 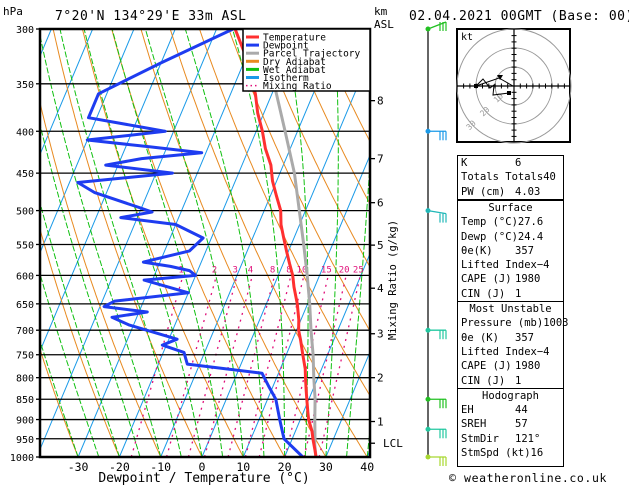 What do you see at coordinates (25, 356) in the screenshot?
I see `pressure-tick-label: 750` at bounding box center [25, 356].